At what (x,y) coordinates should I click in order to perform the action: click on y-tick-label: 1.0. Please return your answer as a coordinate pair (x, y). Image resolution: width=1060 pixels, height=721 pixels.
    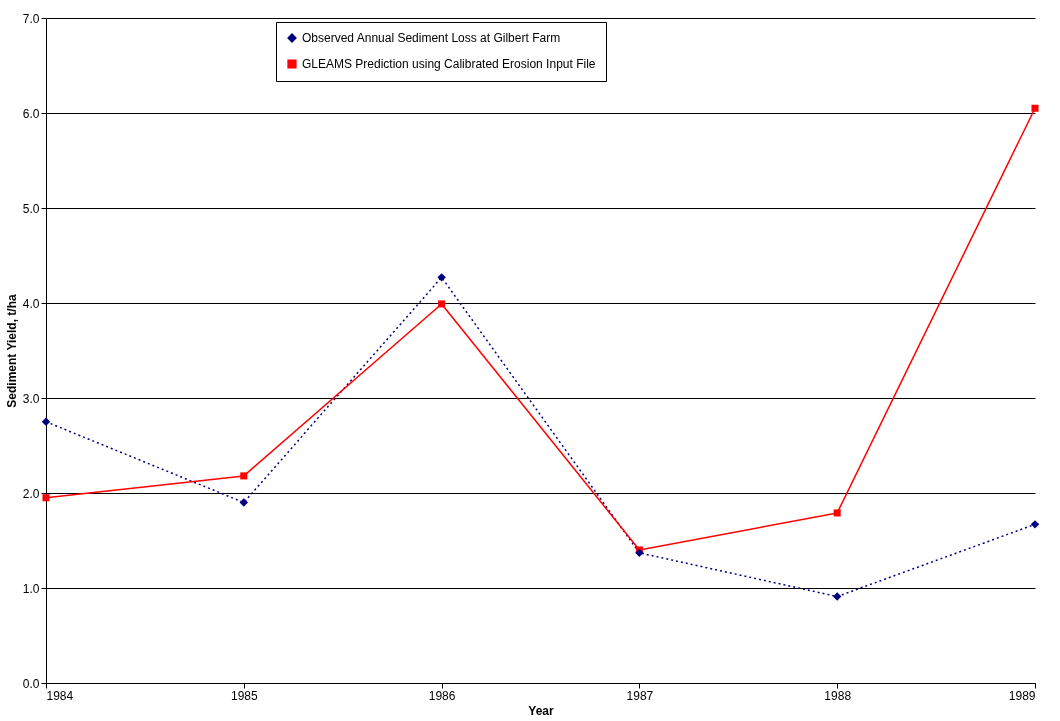
    Looking at the image, I should click on (31, 588).